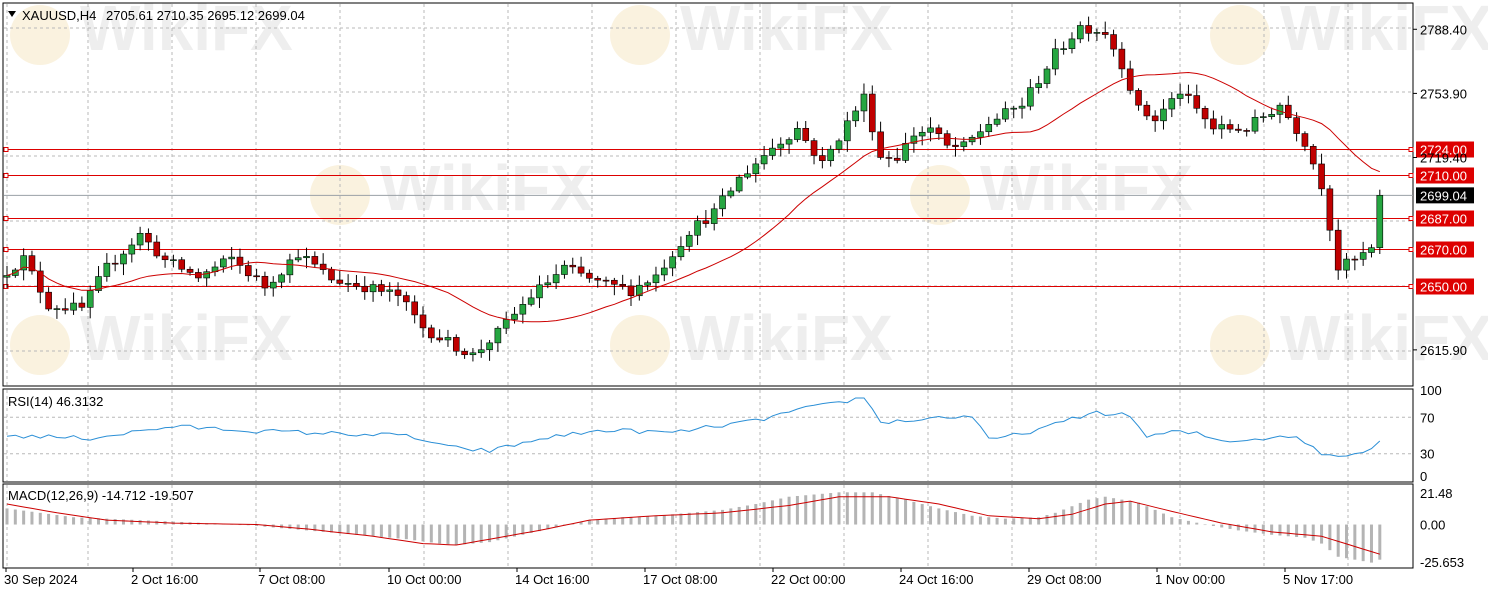 The image size is (1488, 598). I want to click on dropdown-triangle-icon, so click(12, 14).